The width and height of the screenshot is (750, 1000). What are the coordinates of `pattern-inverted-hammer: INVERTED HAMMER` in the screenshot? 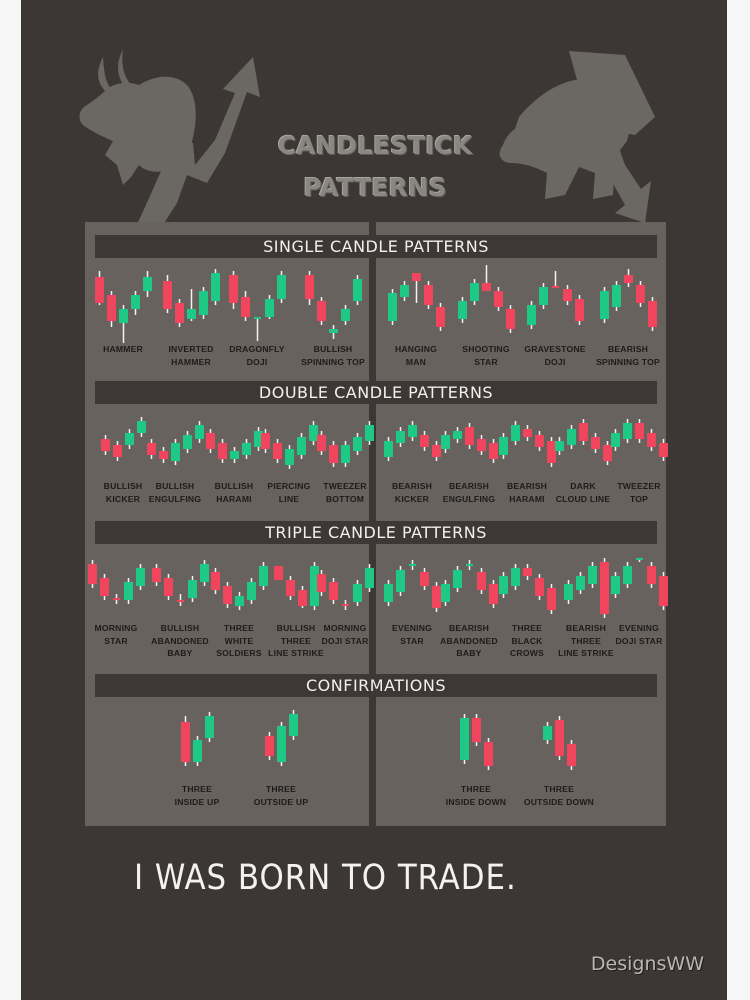 It's located at (191, 316).